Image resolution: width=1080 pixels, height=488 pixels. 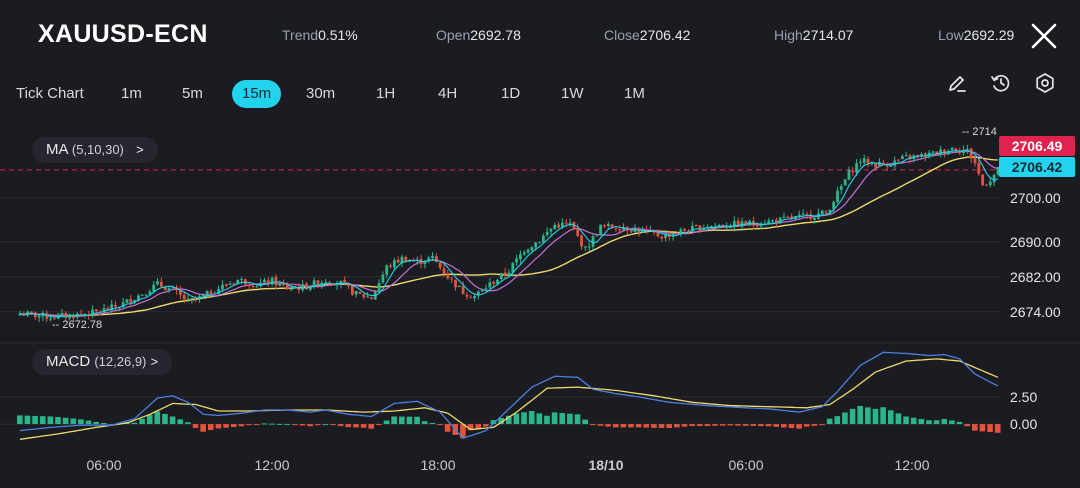 What do you see at coordinates (1035, 277) in the screenshot?
I see `price-tick-label: 2682.00` at bounding box center [1035, 277].